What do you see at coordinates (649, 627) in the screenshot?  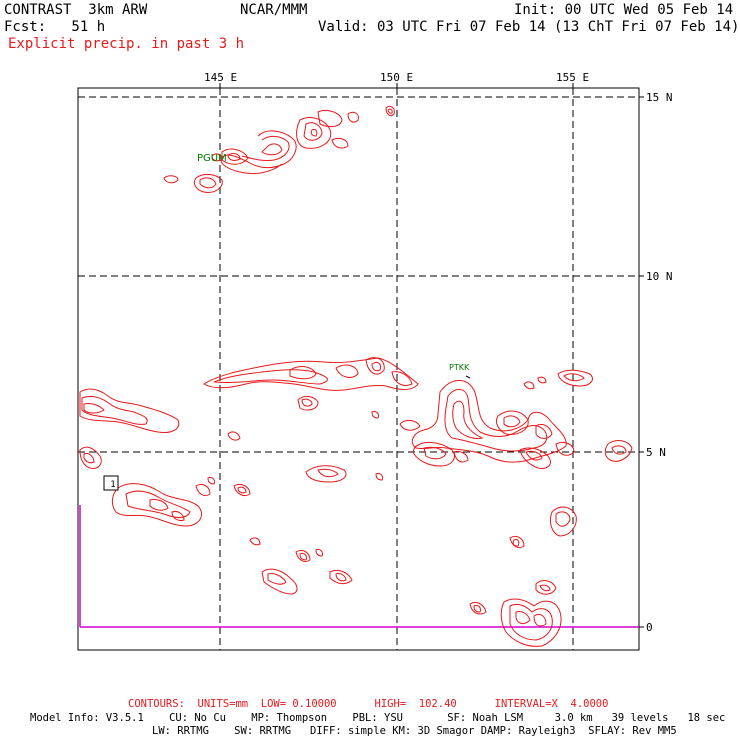 I see `lat-label-0: 0` at bounding box center [649, 627].